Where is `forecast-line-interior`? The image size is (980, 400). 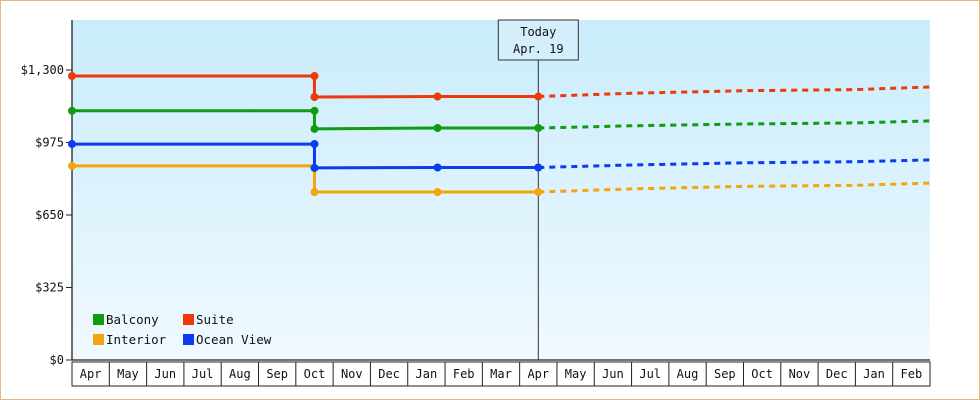 forecast-line-interior is located at coordinates (734, 187).